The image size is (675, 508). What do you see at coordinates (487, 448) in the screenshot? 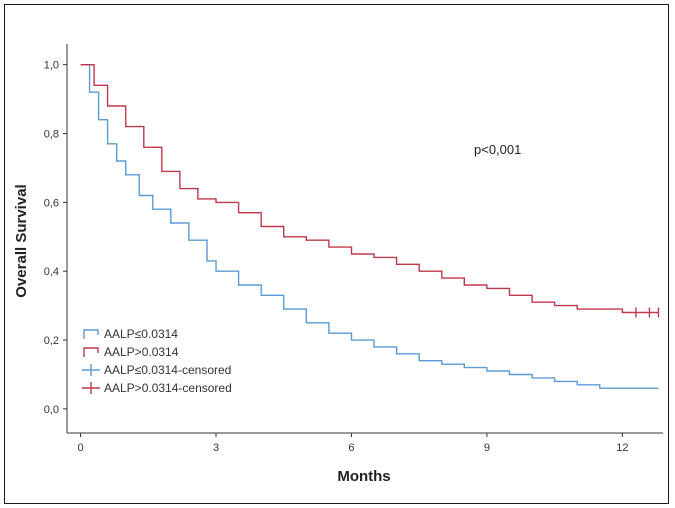
I see `x-tick-label: 9` at bounding box center [487, 448].